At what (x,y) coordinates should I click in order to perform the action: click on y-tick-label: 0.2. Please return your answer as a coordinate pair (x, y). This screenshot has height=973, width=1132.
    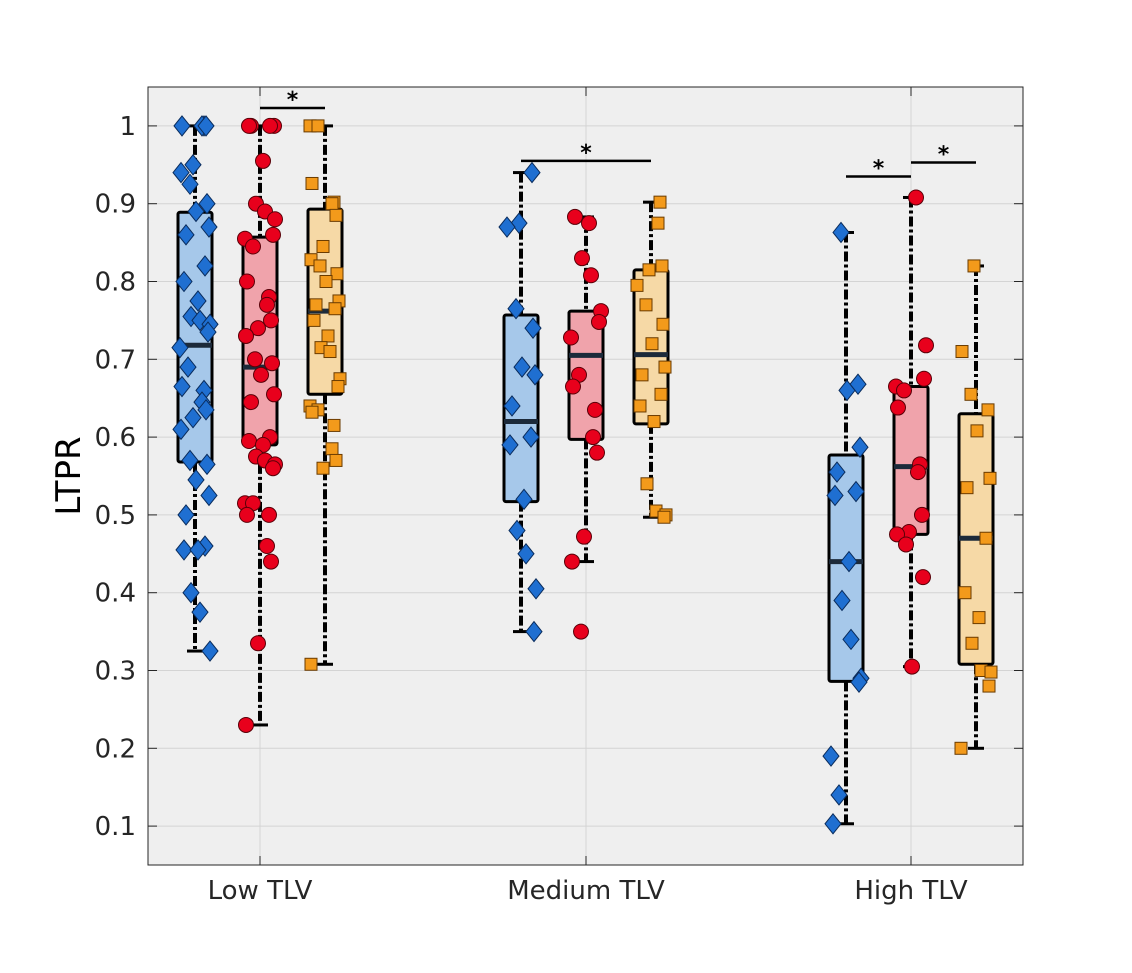
    Looking at the image, I should click on (115, 749).